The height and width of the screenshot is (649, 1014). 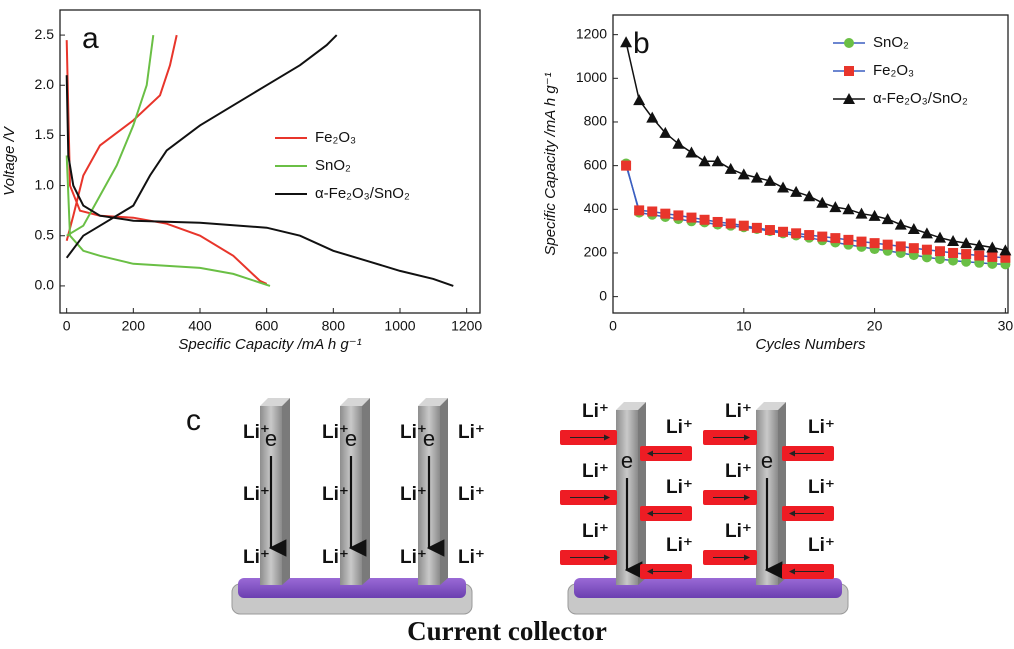 I want to click on legend-label: Fe₂O₃, so click(x=335, y=137).